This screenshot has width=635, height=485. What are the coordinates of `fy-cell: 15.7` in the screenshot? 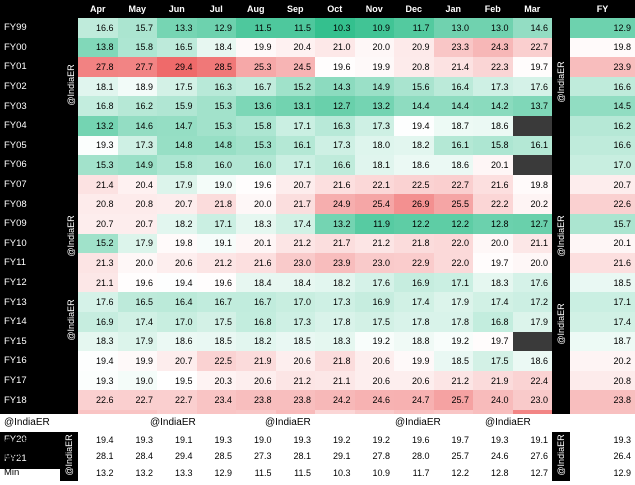 It's located at (602, 224).